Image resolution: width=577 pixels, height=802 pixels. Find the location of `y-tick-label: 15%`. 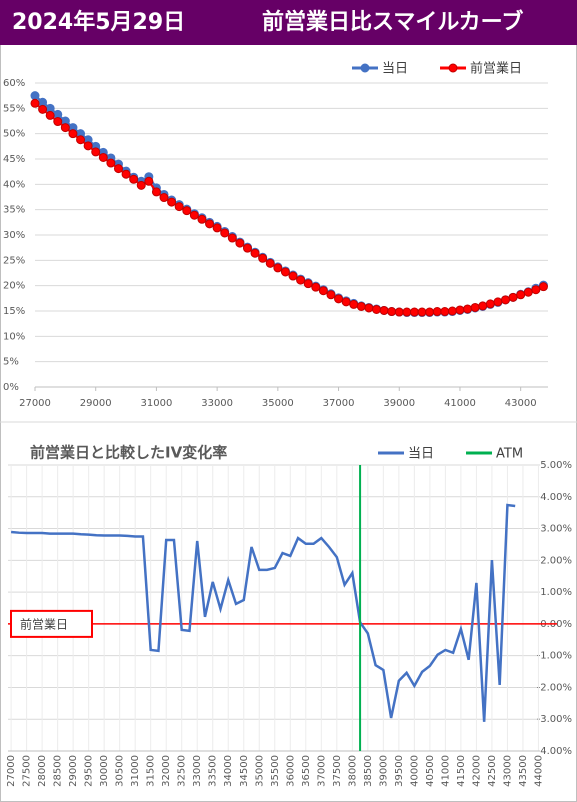

y-tick-label: 15% is located at coordinates (14, 311).